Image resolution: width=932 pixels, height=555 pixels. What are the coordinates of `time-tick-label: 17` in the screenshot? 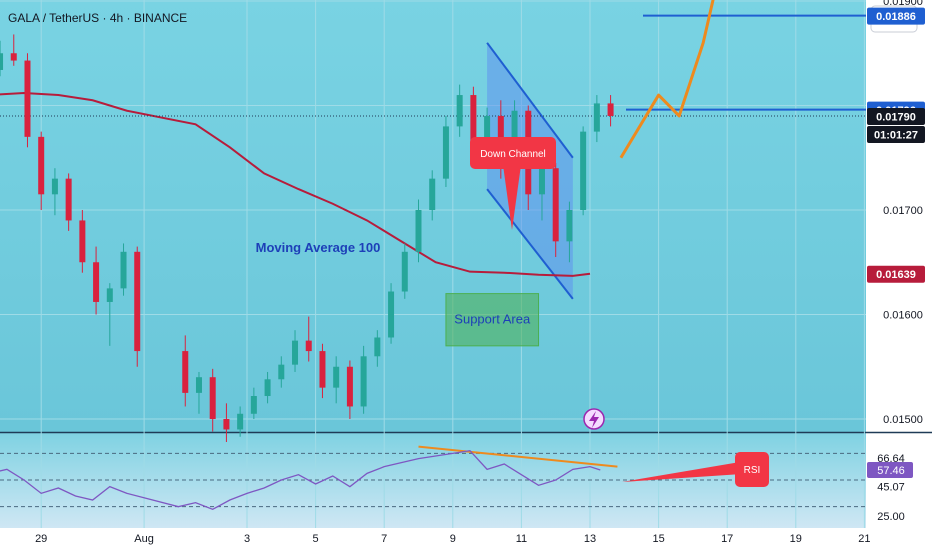 It's located at (727, 539).